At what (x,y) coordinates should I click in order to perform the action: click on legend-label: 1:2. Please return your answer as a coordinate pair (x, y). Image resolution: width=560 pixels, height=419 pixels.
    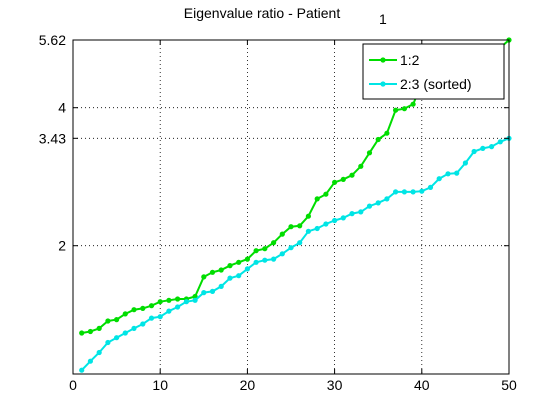
    Looking at the image, I should click on (410, 60).